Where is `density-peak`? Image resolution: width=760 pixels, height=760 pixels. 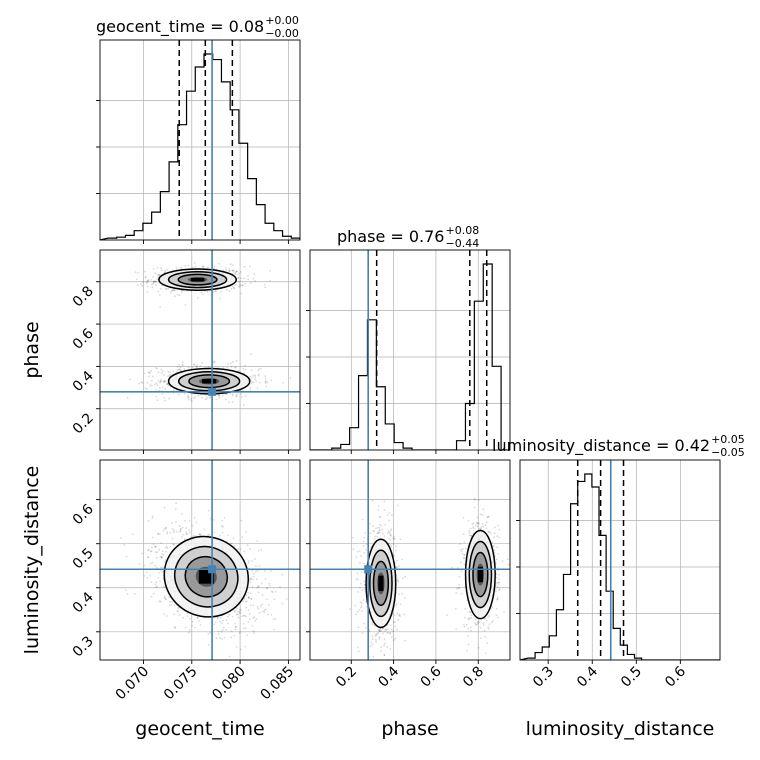
density-peak is located at coordinates (381, 583).